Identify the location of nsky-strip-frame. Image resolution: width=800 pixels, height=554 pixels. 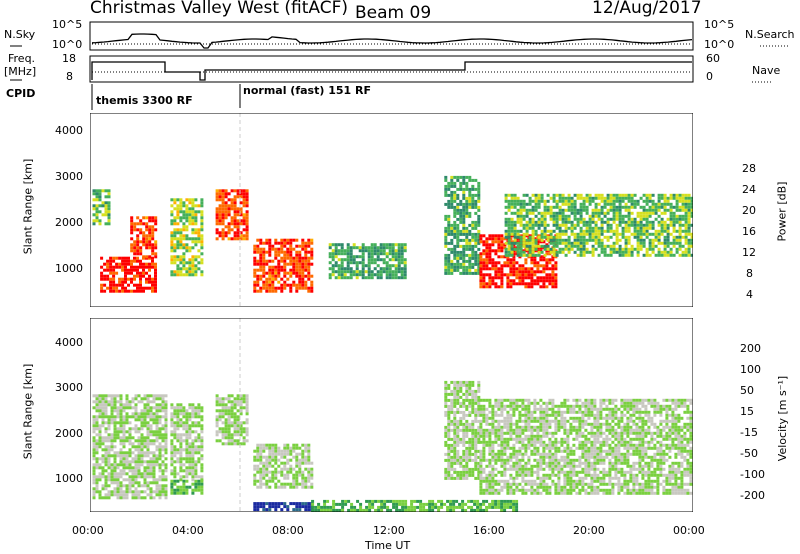
(391, 36).